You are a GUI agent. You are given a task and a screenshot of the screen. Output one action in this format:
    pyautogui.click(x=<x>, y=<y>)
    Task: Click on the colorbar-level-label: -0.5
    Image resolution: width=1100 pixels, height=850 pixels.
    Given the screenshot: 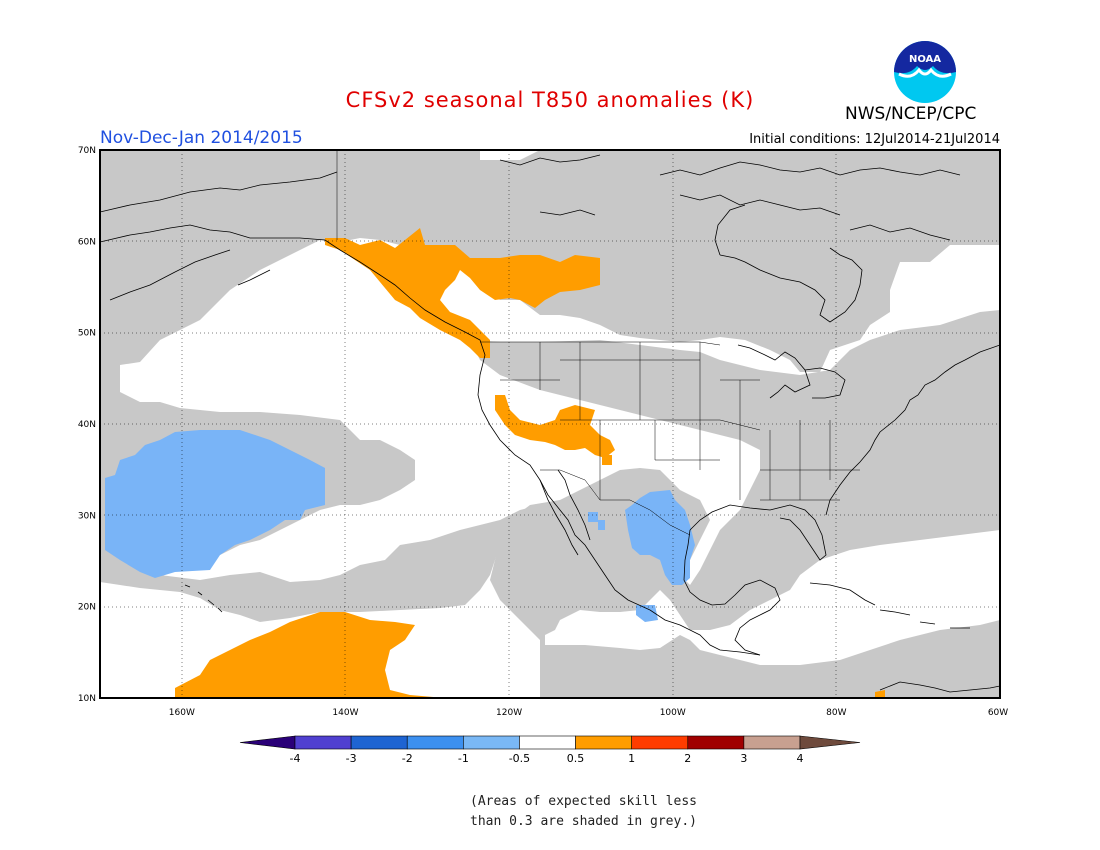 What is the action you would take?
    pyautogui.click(x=519, y=758)
    